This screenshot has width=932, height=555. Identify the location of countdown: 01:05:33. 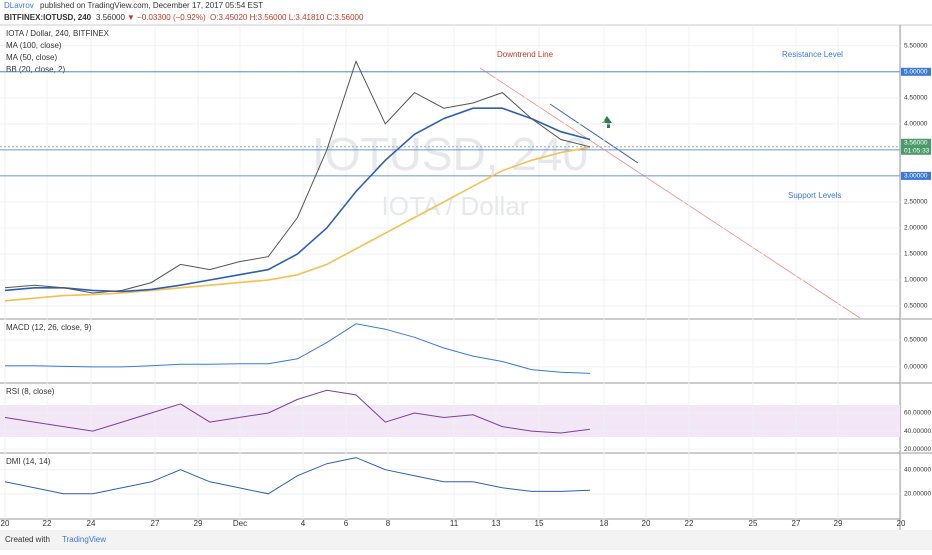
(917, 150).